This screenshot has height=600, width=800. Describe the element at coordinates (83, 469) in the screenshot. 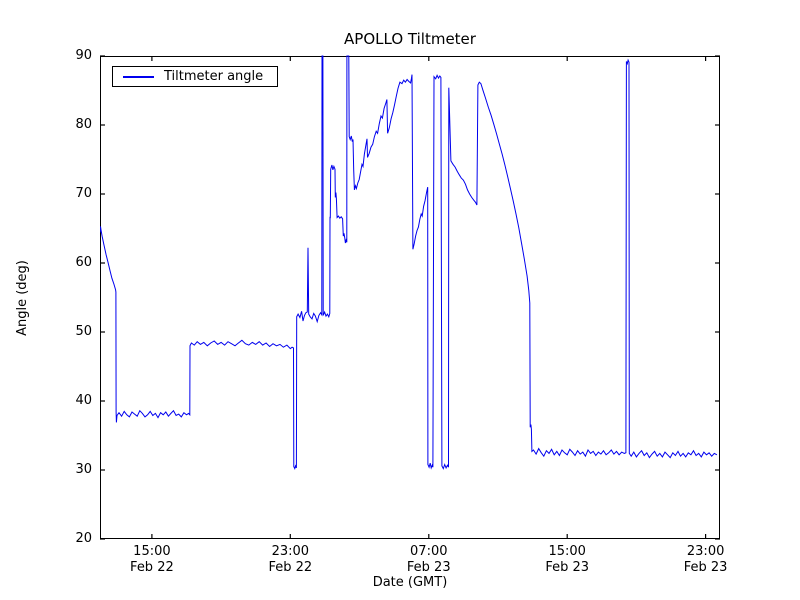

I see `y-tick-label: 30` at that location.